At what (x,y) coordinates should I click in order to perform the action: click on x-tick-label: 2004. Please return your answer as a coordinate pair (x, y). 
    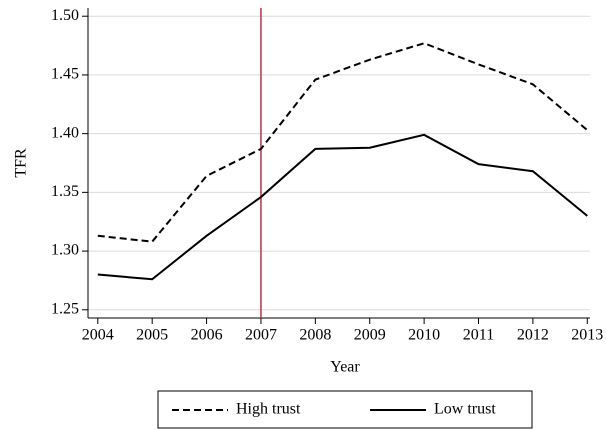
    Looking at the image, I should click on (98, 335).